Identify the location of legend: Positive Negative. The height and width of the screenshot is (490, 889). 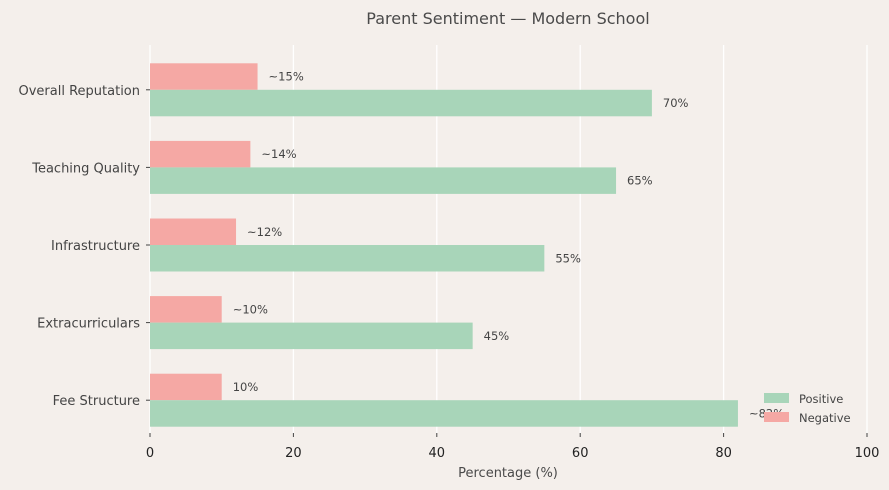
(807, 408).